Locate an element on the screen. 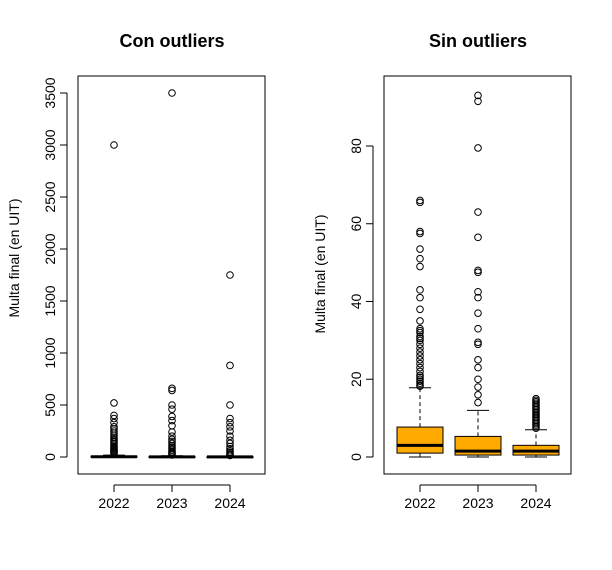 The width and height of the screenshot is (612, 570). y-tick-label: 3500 is located at coordinates (50, 92).